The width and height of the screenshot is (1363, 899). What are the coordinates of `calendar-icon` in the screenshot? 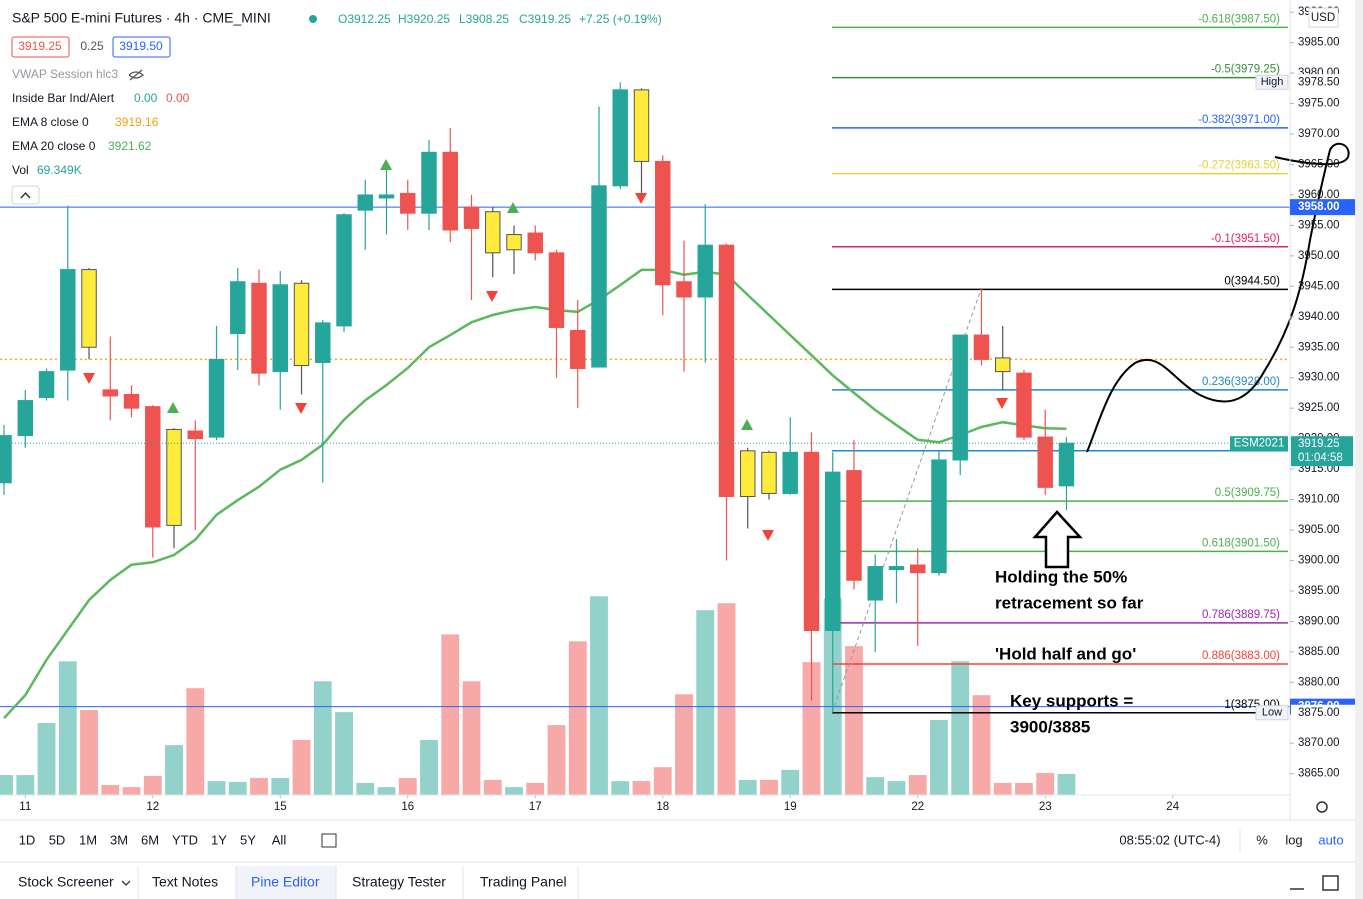 It's located at (329, 840).